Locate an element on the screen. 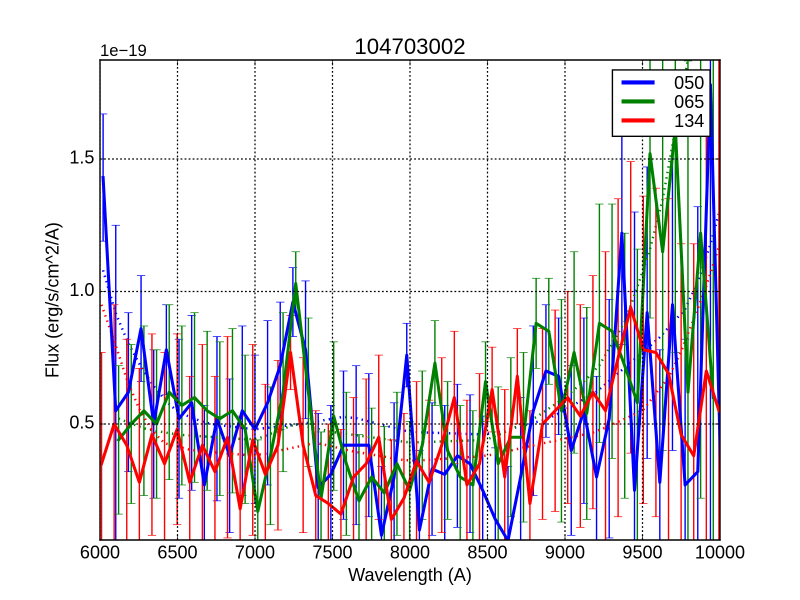 Image resolution: width=800 pixels, height=600 pixels. svg-text: 8000 is located at coordinates (410, 553).